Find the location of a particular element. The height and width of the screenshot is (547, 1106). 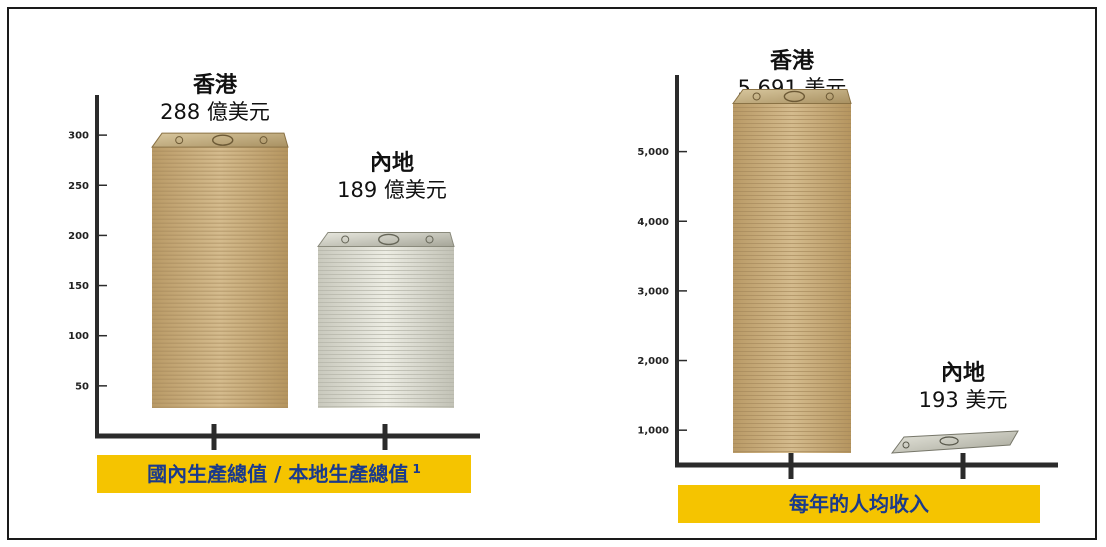

y-tick-label: 50 is located at coordinates (82, 386).